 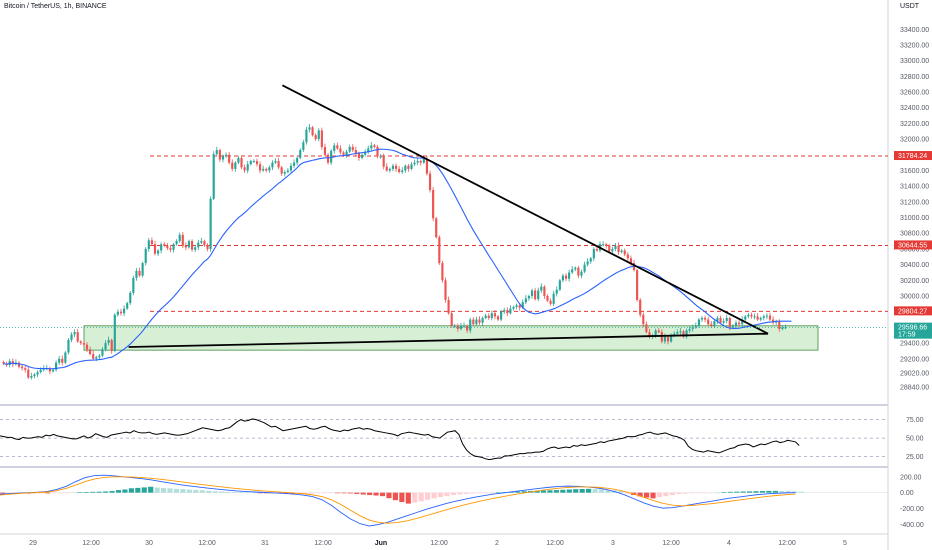 I want to click on price-tick-label: 30000.00, so click(x=914, y=297).